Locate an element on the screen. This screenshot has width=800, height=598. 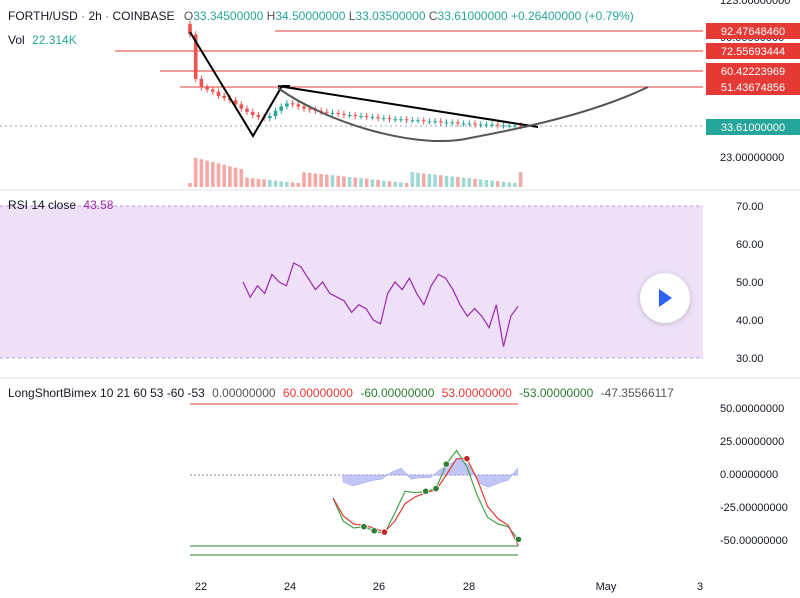
zigzag-trendline is located at coordinates (239, 84).